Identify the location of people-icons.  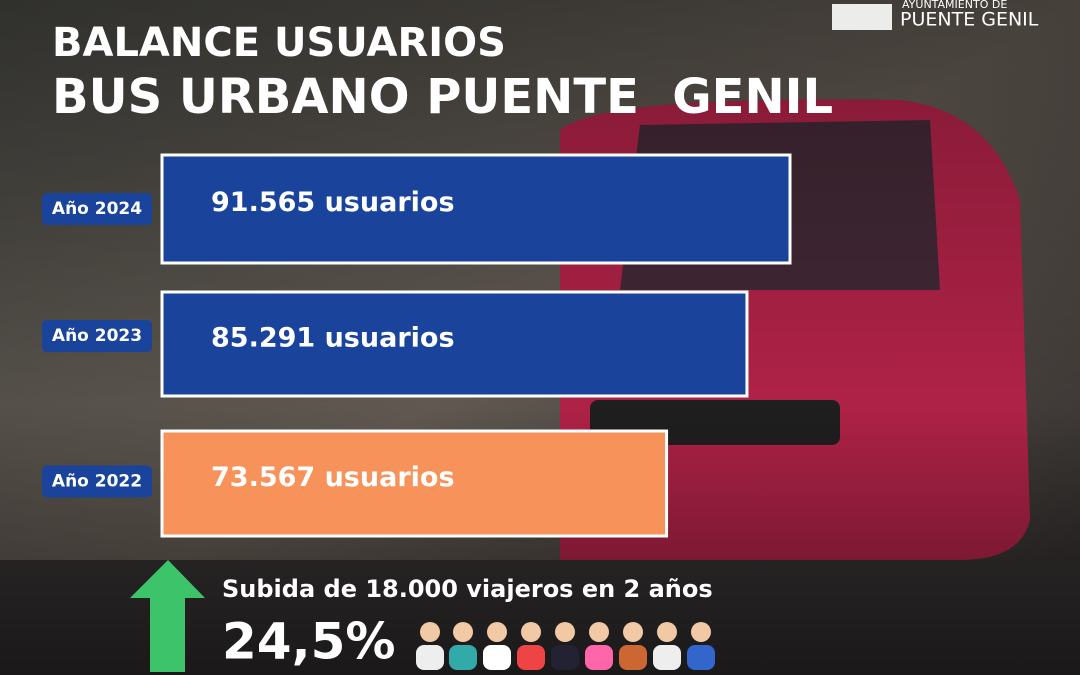
(565, 646).